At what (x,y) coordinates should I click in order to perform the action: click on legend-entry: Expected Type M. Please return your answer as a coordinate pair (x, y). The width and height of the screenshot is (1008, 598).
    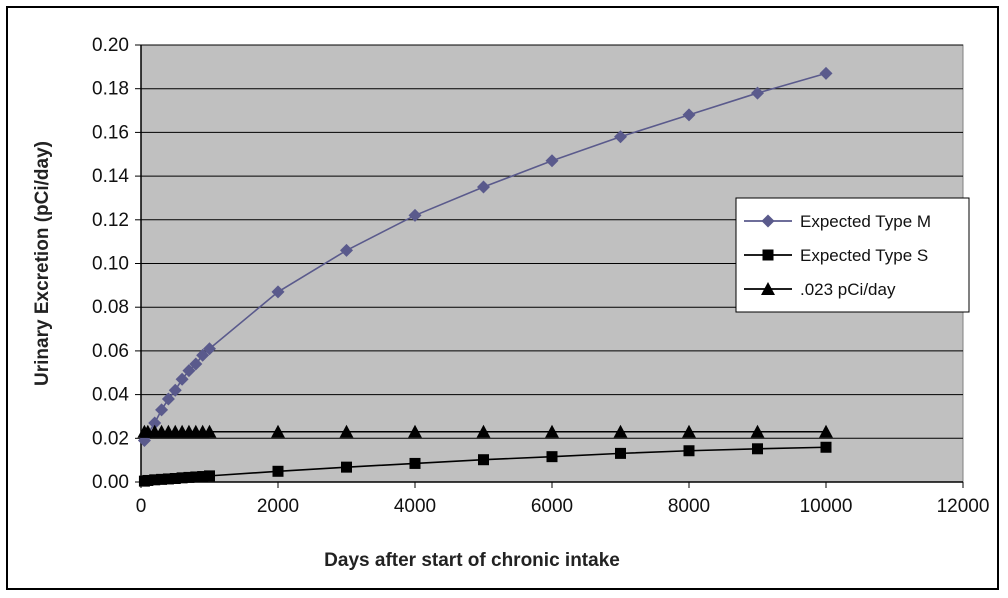
    Looking at the image, I should click on (837, 221).